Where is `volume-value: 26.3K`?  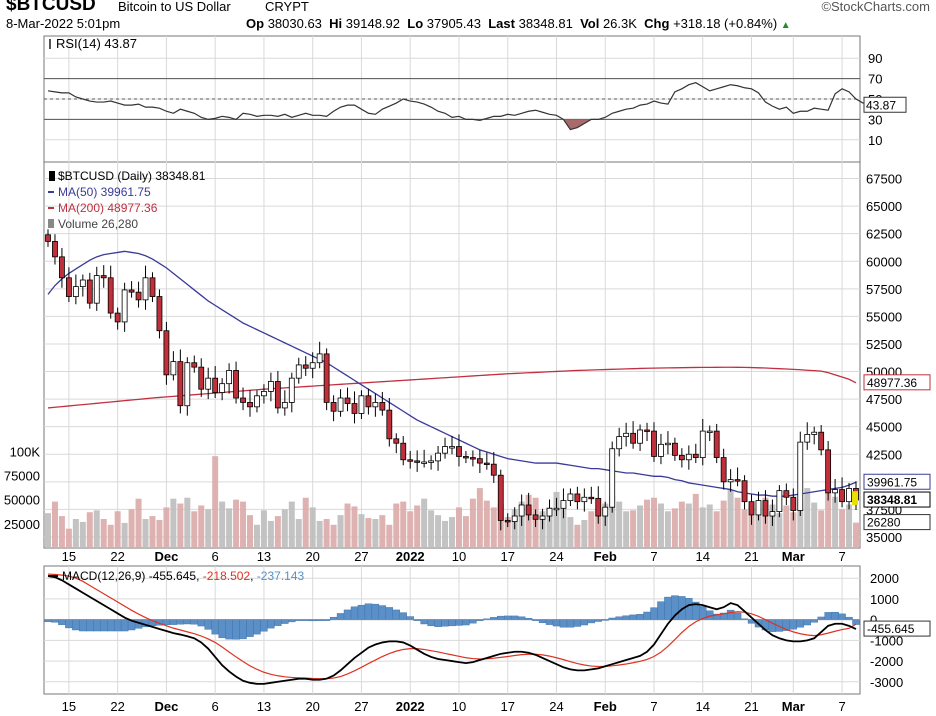
volume-value: 26.3K is located at coordinates (619, 23).